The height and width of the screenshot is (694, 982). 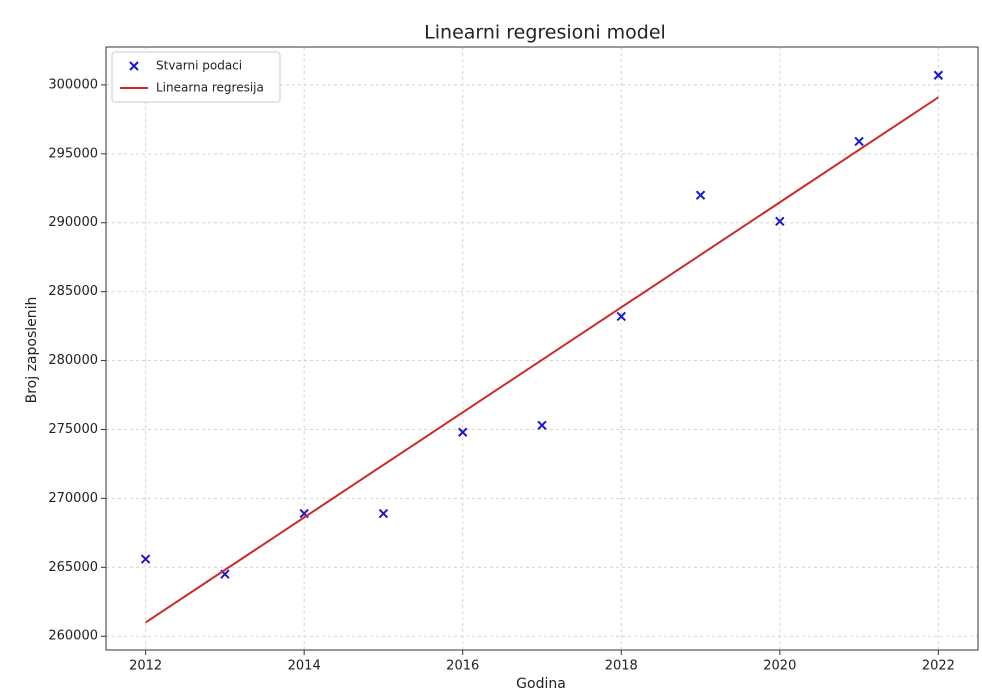 I want to click on y-tick-label: 290000, so click(x=73, y=222).